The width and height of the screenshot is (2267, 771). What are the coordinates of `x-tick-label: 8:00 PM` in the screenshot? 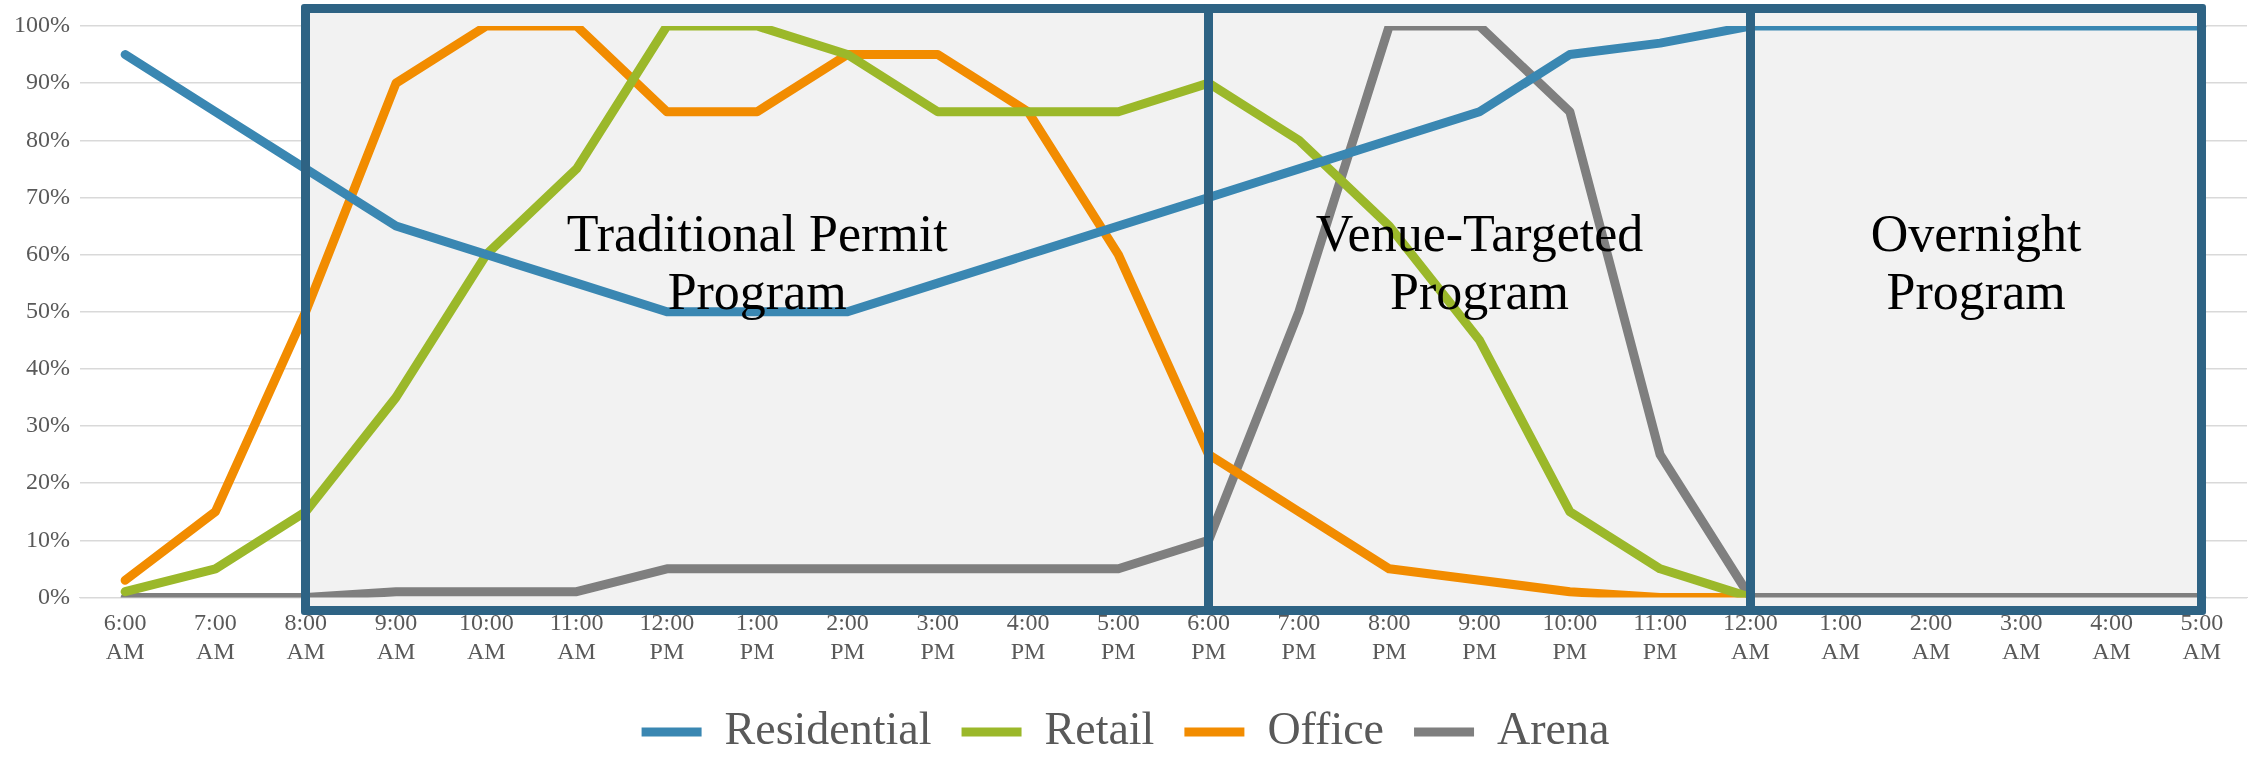 It's located at (1389, 636).